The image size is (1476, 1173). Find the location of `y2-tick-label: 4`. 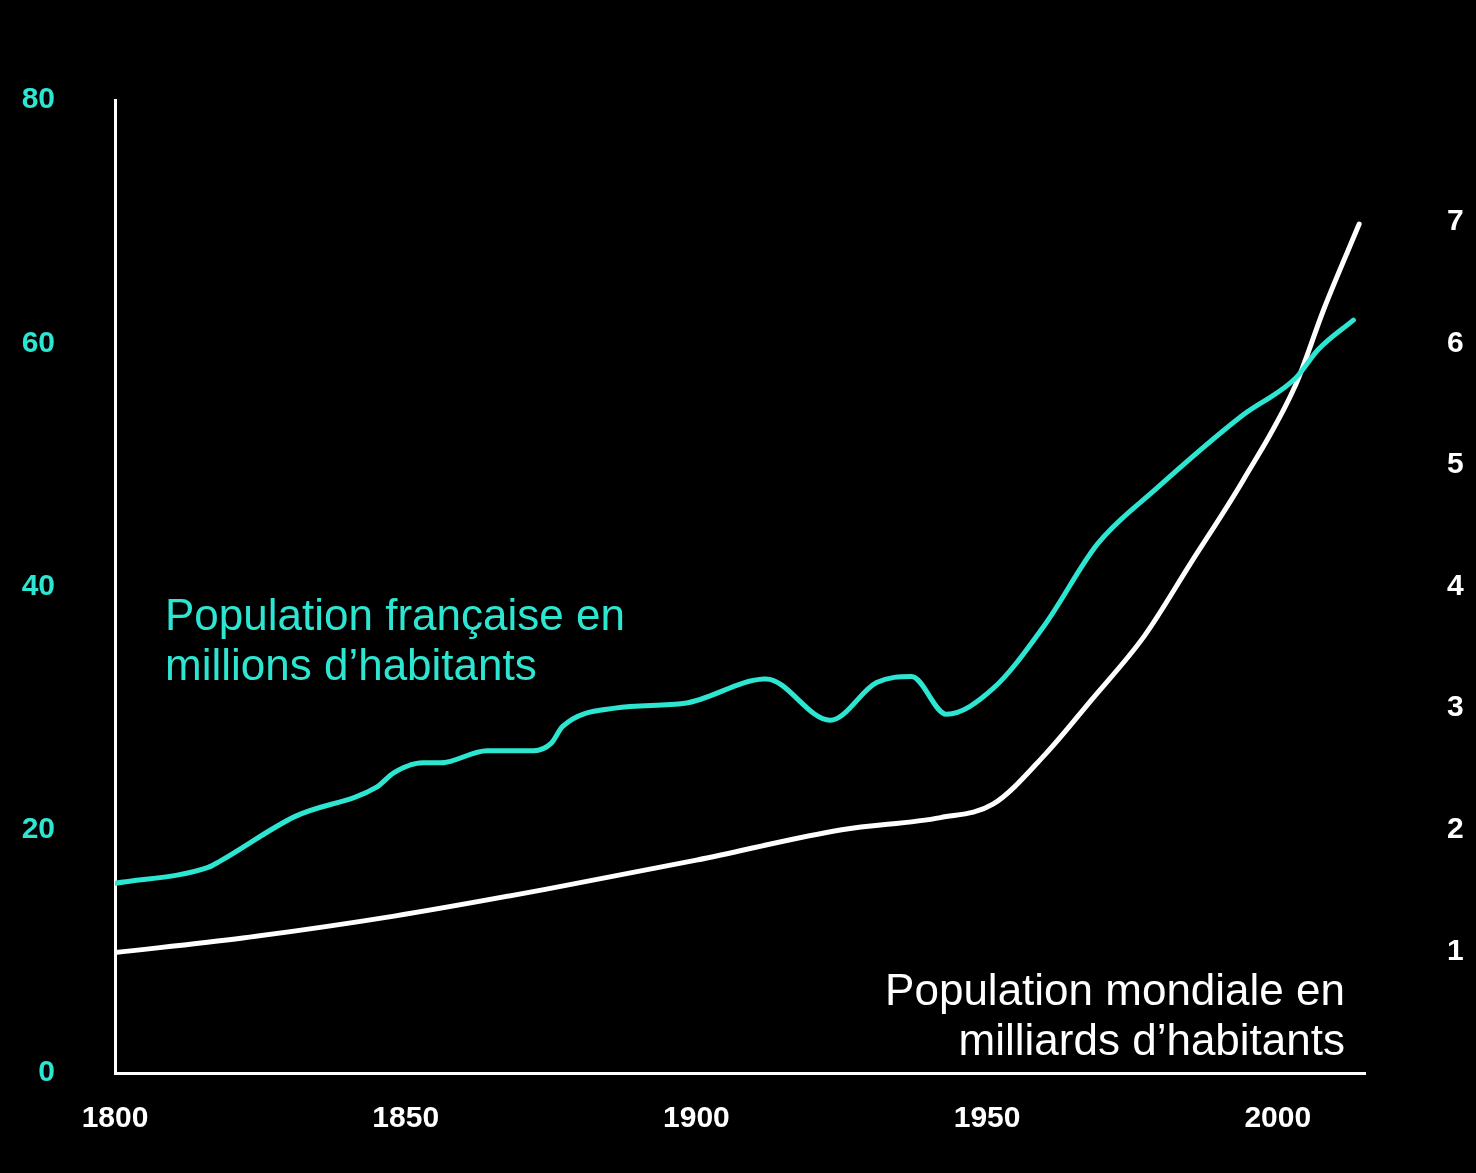

y2-tick-label: 4 is located at coordinates (1455, 584).